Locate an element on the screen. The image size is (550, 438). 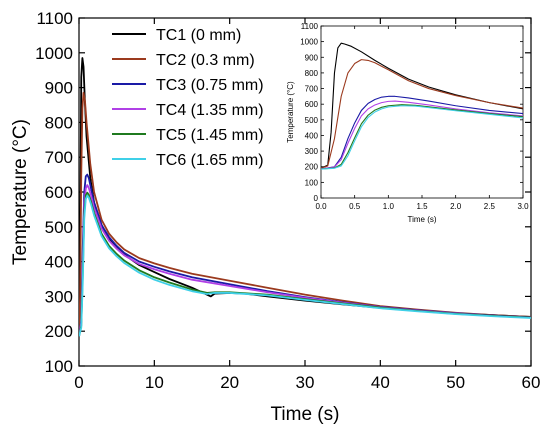
plot-frame is located at coordinates (422, 112).